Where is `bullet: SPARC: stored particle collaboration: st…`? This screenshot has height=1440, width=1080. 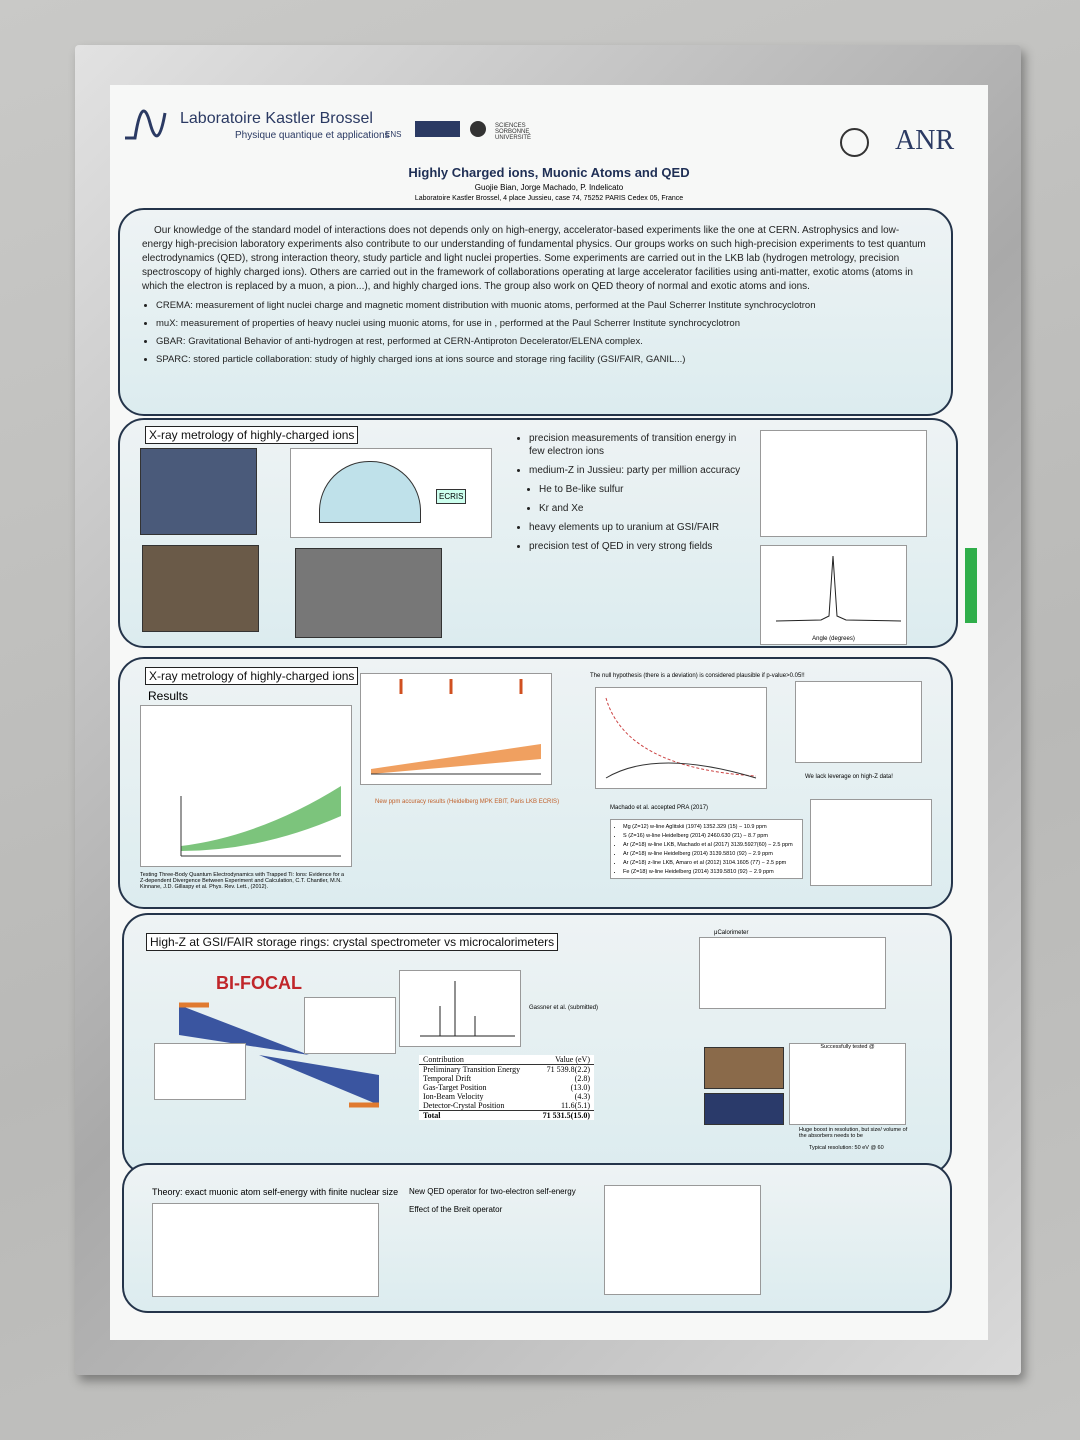
bullet: SPARC: stored particle collaboration: st… is located at coordinates (542, 360).